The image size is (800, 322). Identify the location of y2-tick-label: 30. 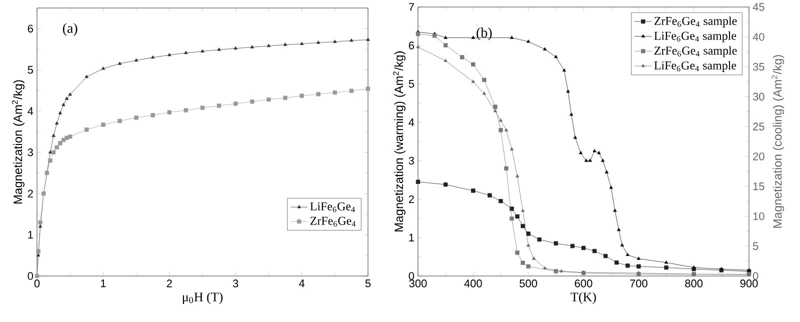
(758, 96).